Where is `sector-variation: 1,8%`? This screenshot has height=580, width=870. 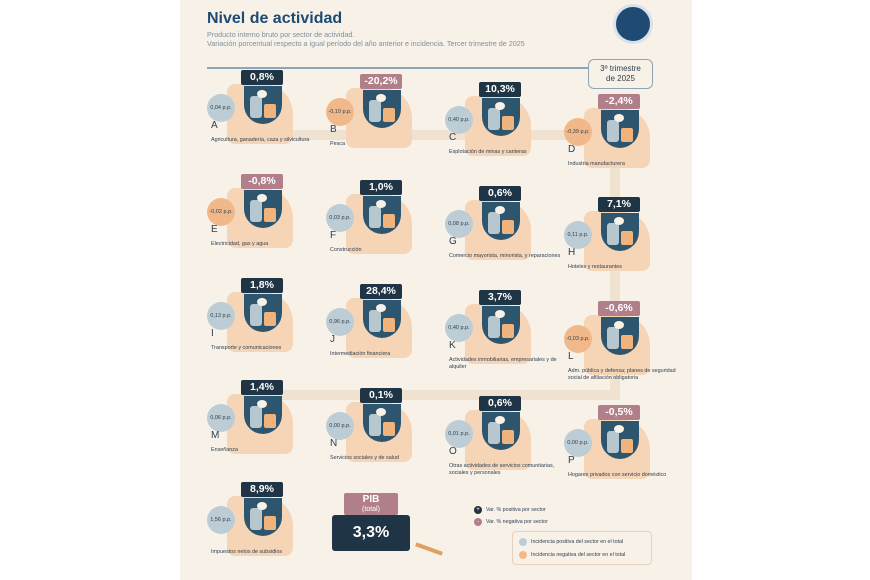 sector-variation: 1,8% is located at coordinates (262, 285).